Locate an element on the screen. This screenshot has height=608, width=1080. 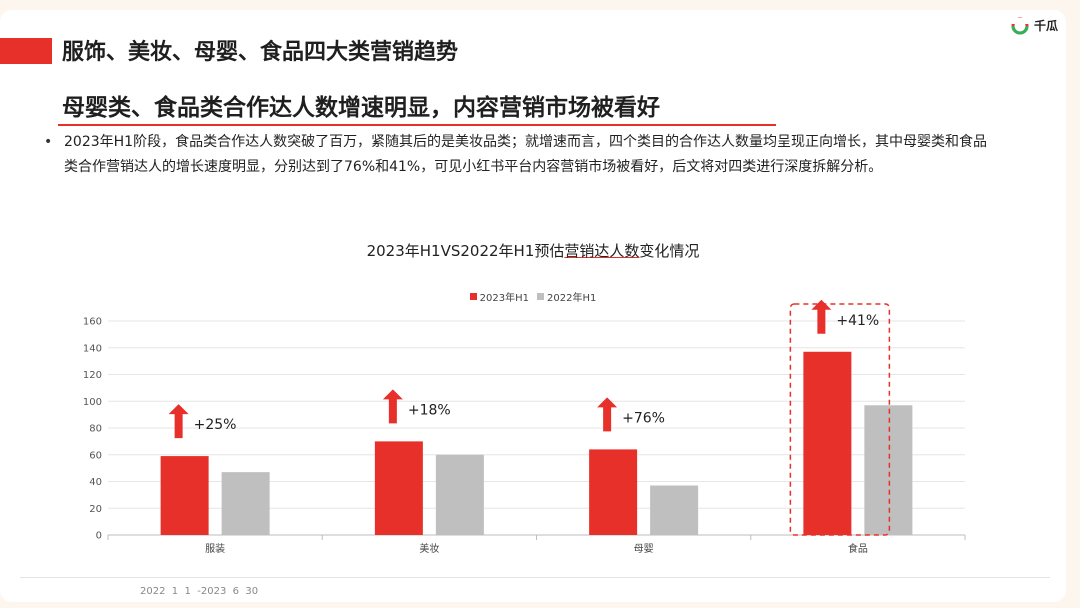
subtitle-underline is located at coordinates (417, 125).